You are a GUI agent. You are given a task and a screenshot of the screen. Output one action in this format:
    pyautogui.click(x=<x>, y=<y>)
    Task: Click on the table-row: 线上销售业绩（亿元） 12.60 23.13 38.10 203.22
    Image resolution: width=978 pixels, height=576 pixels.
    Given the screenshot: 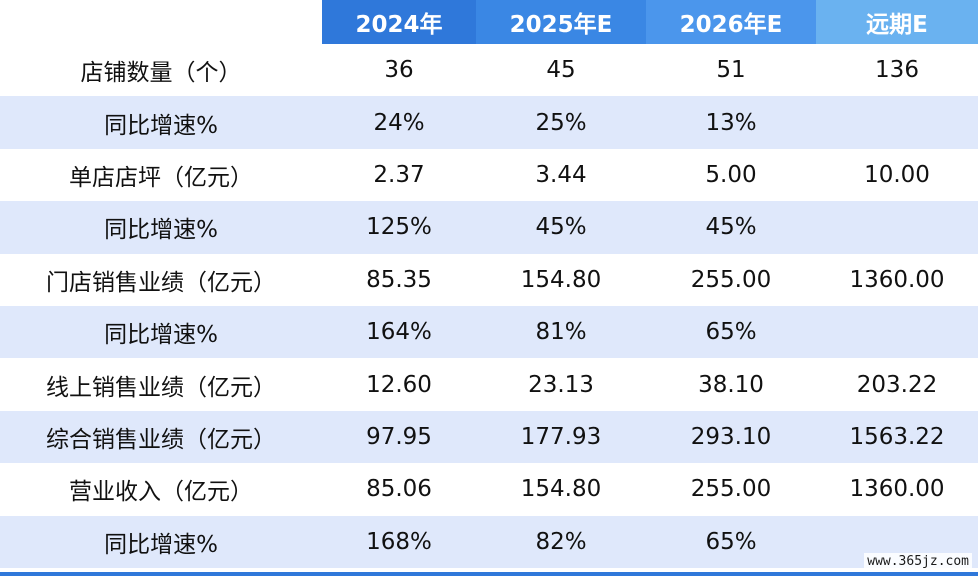 What is the action you would take?
    pyautogui.click(x=489, y=384)
    